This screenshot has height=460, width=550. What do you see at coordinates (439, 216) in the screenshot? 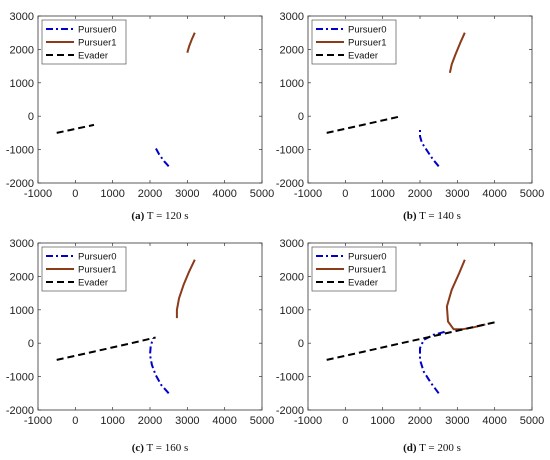
I see `panel-caption-text: T = 140 s` at bounding box center [439, 216].